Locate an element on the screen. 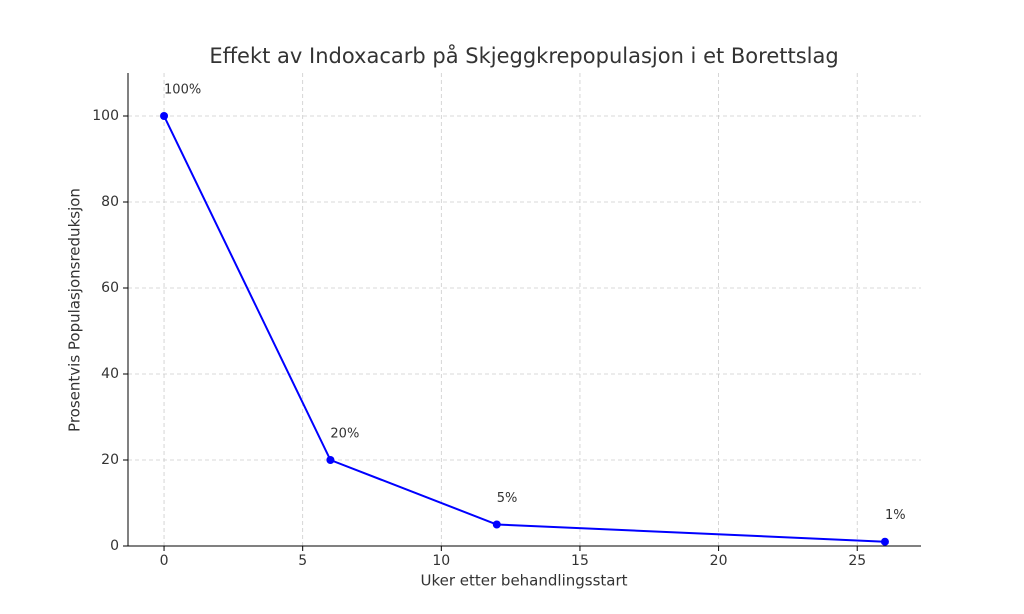  x-tick-label: 10 is located at coordinates (441, 561).